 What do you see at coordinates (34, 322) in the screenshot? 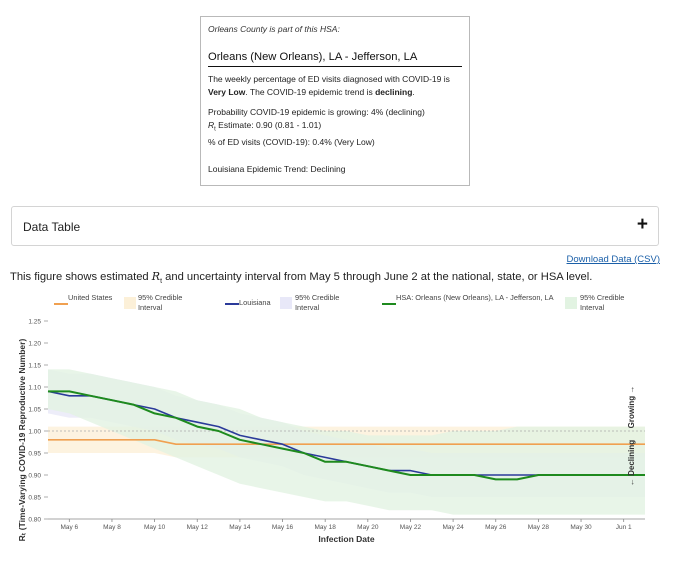
I see `y-tick-label: 1.25` at bounding box center [34, 322].